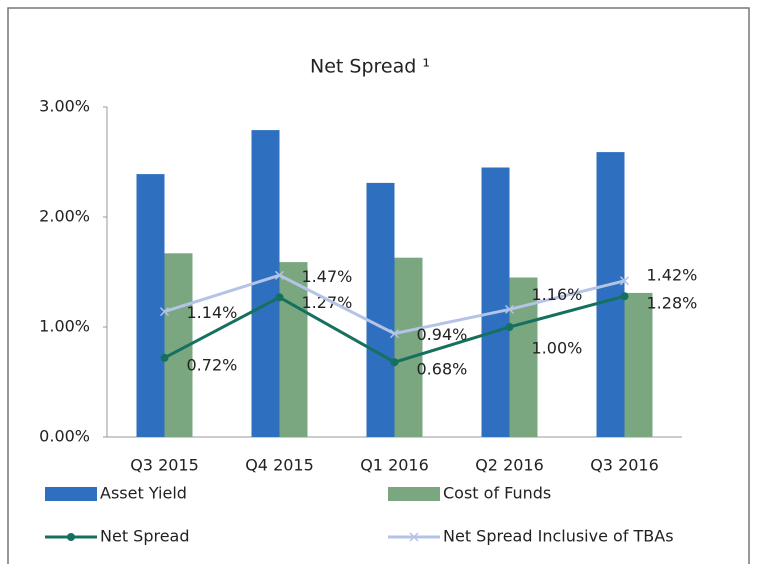 Image resolution: width=757 pixels, height=564 pixels. What do you see at coordinates (64, 106) in the screenshot?
I see `y-tick-label: 3.00%` at bounding box center [64, 106].